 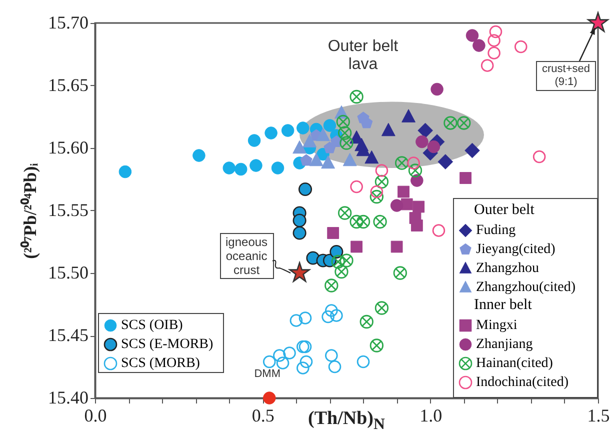 What do you see at coordinates (30, 211) in the screenshot?
I see `y-axis-title: (²⁰⁷Pb/²⁰⁴Pb)ᵢ` at bounding box center [30, 211].